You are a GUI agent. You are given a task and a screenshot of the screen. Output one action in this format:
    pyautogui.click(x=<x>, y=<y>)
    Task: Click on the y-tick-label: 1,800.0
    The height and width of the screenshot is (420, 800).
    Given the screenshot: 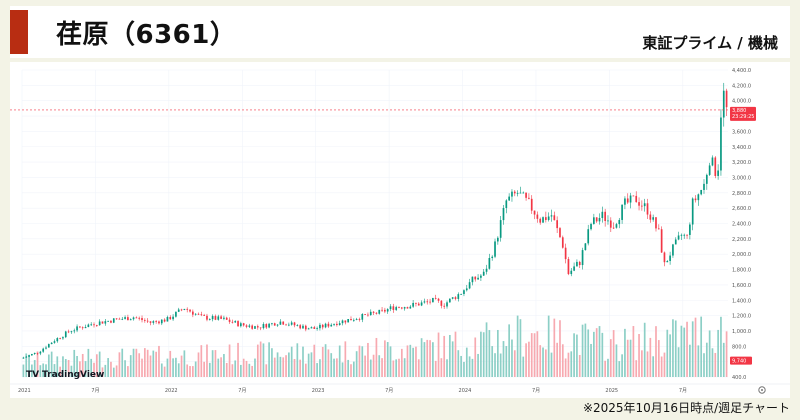 What is the action you would take?
    pyautogui.click(x=741, y=271)
    